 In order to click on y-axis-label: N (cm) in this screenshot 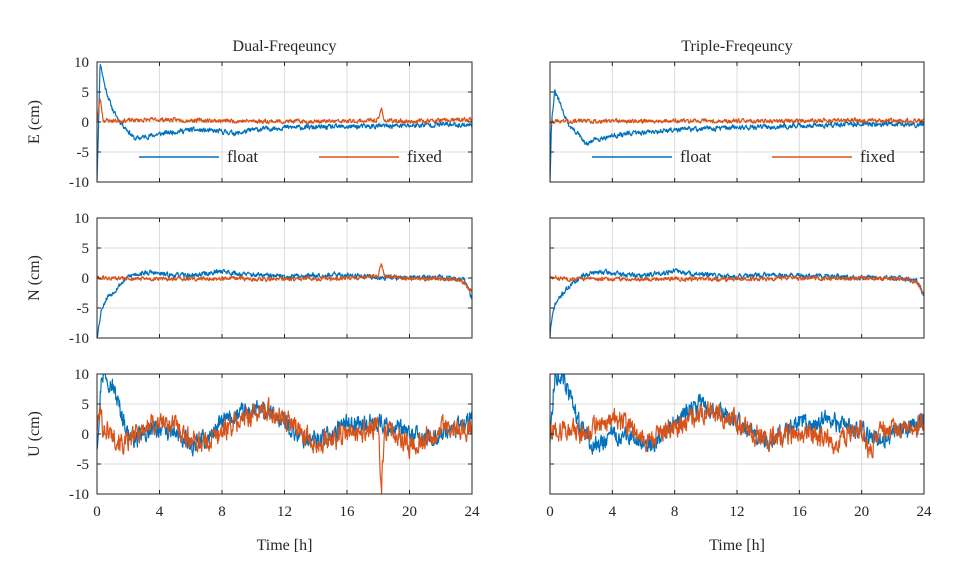, I will do `click(34, 278)`.